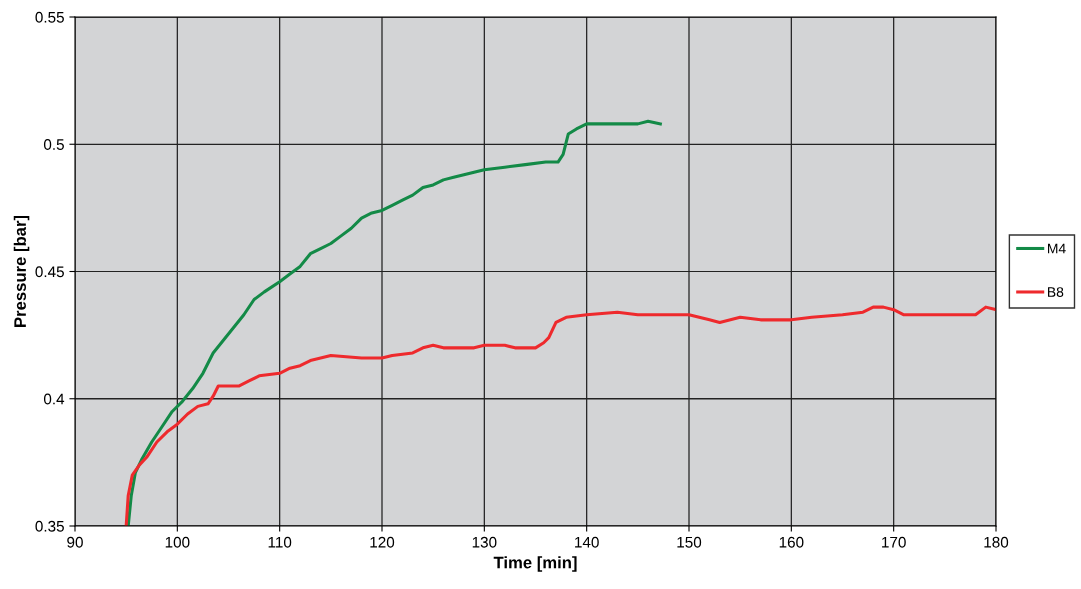 Image resolution: width=1081 pixels, height=589 pixels. What do you see at coordinates (49, 17) in the screenshot?
I see `y-tick-label: 0.55` at bounding box center [49, 17].